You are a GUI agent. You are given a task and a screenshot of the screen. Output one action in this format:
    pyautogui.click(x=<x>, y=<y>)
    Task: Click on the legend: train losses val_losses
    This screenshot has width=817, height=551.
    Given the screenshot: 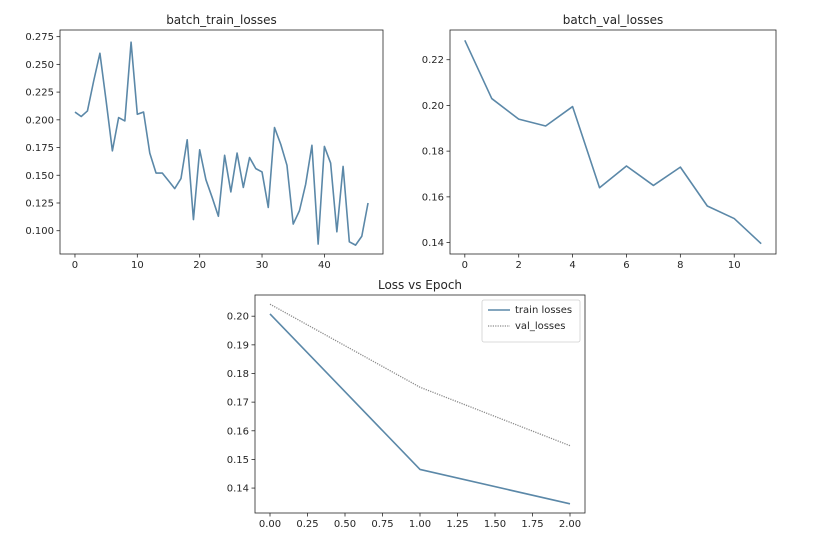 What is the action you would take?
    pyautogui.click(x=531, y=321)
    